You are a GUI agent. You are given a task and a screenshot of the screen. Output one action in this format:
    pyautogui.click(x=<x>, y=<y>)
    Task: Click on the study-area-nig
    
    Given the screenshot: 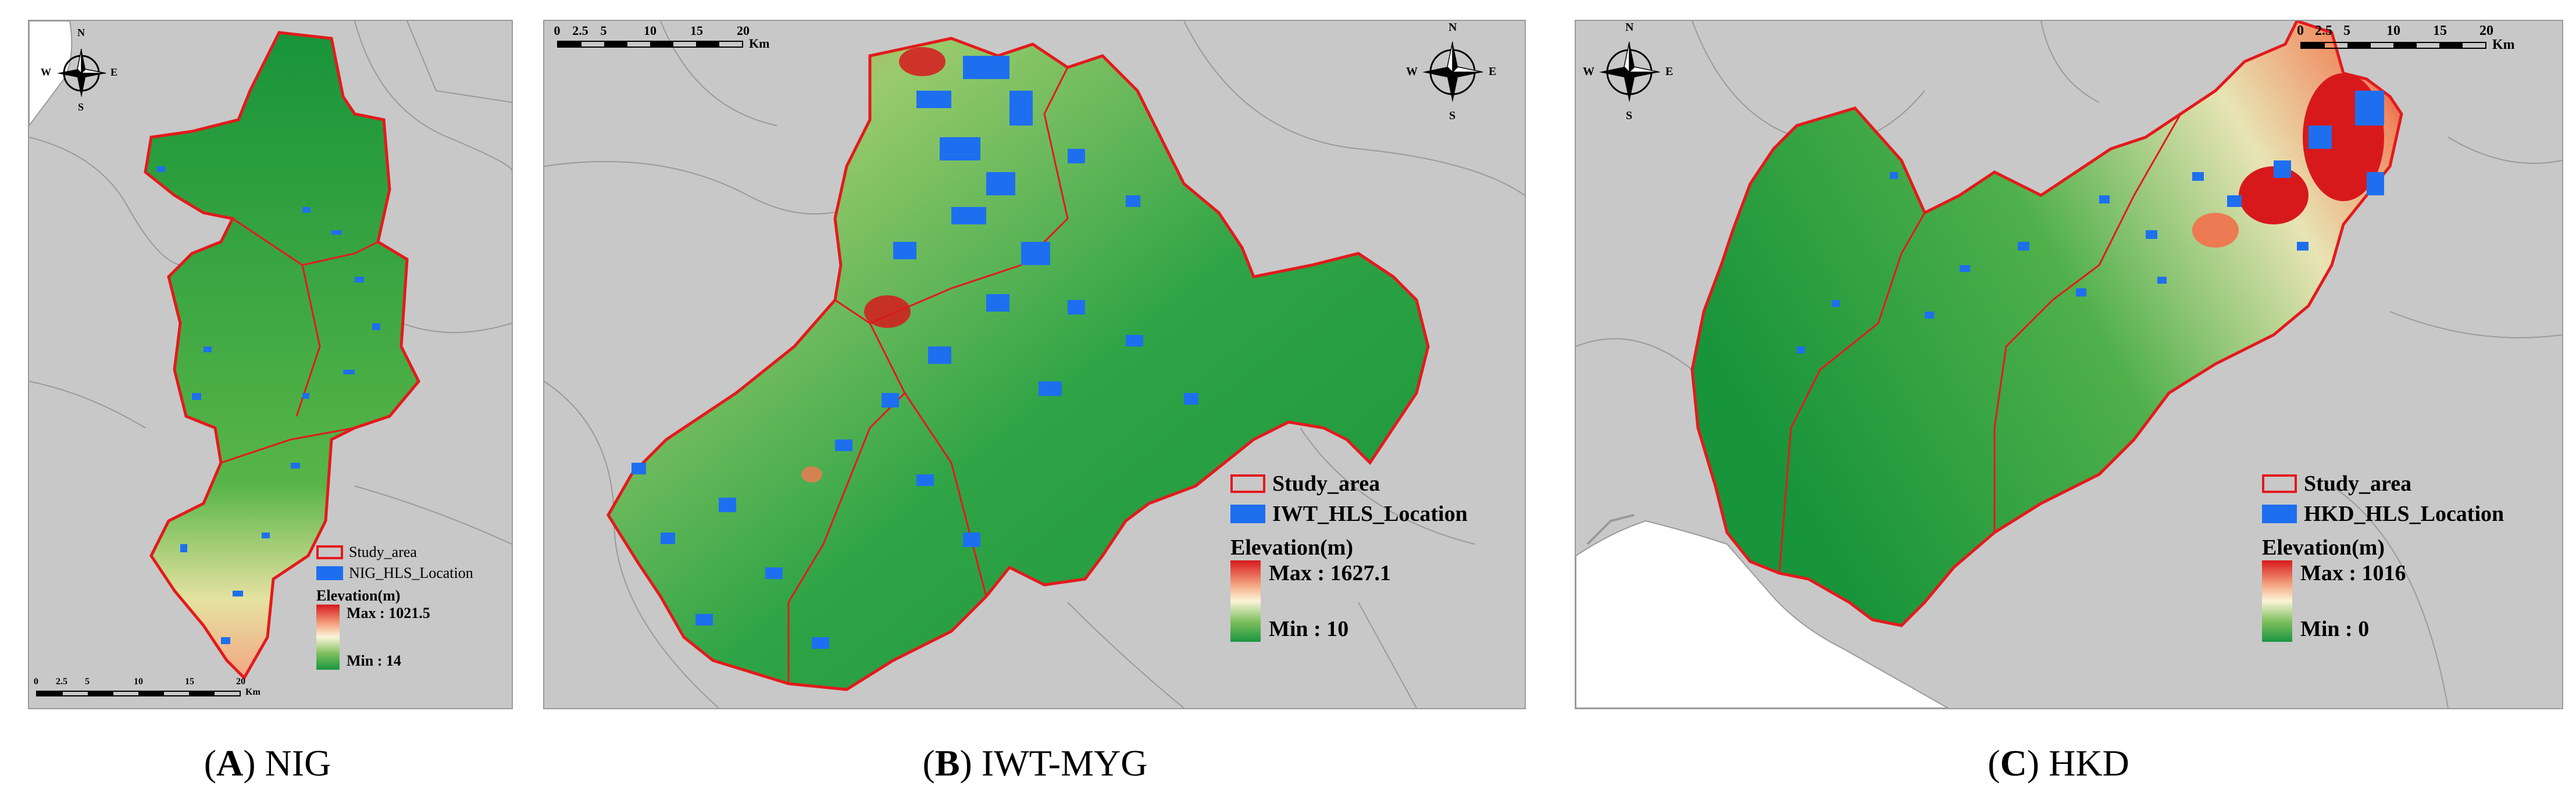 What is the action you would take?
    pyautogui.click(x=282, y=356)
    